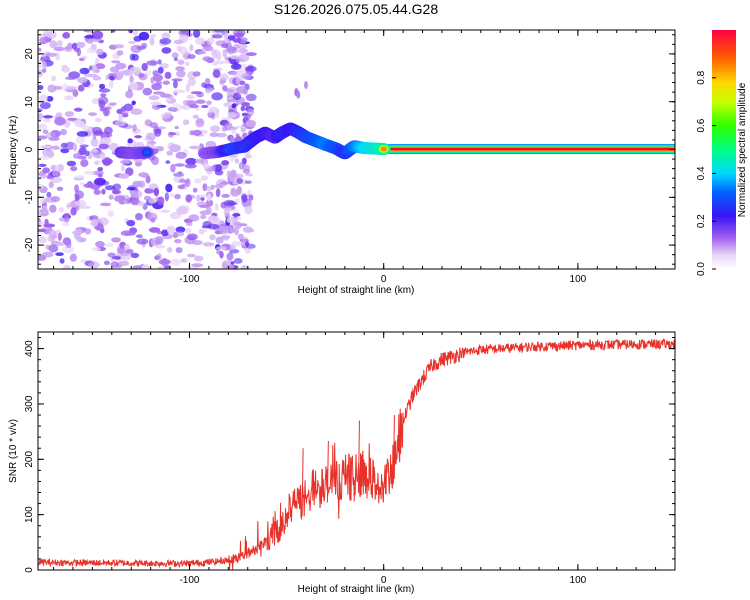 This screenshot has height=600, width=750. Describe the element at coordinates (208, 197) in the screenshot. I see `artifact-blob` at that location.